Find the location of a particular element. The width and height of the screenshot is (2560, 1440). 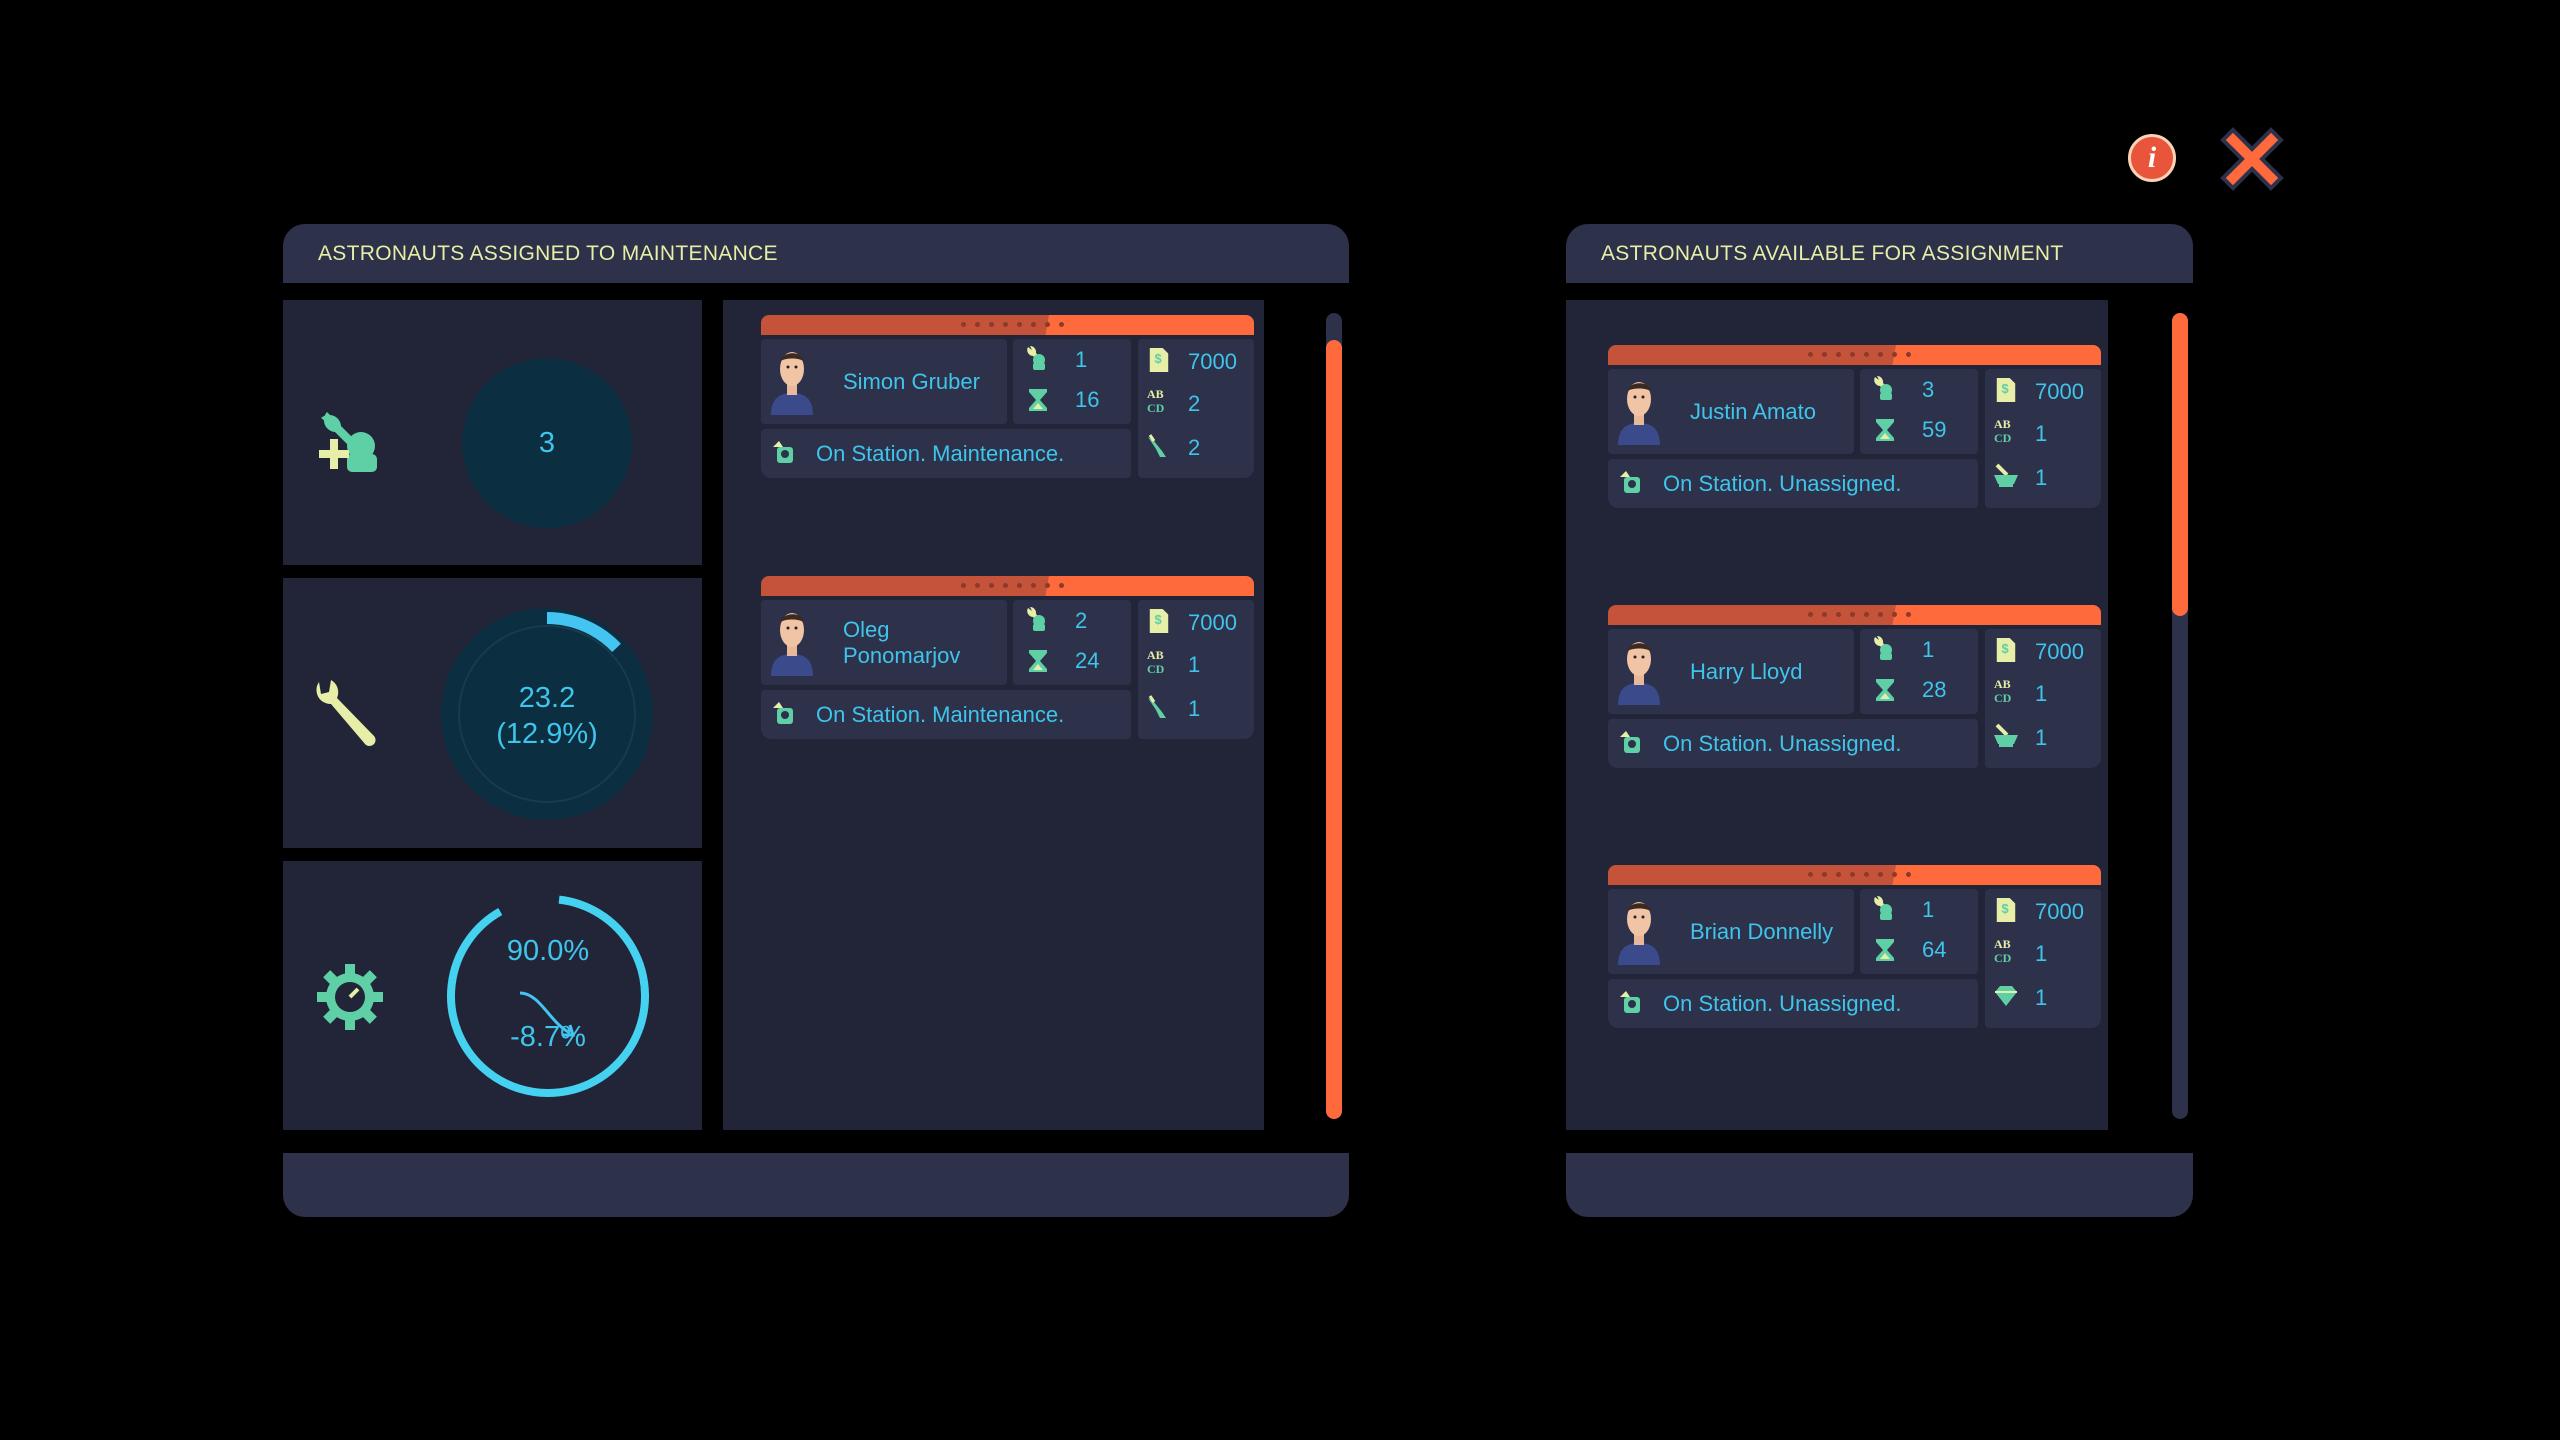

skill-level: 3 is located at coordinates (1928, 389).